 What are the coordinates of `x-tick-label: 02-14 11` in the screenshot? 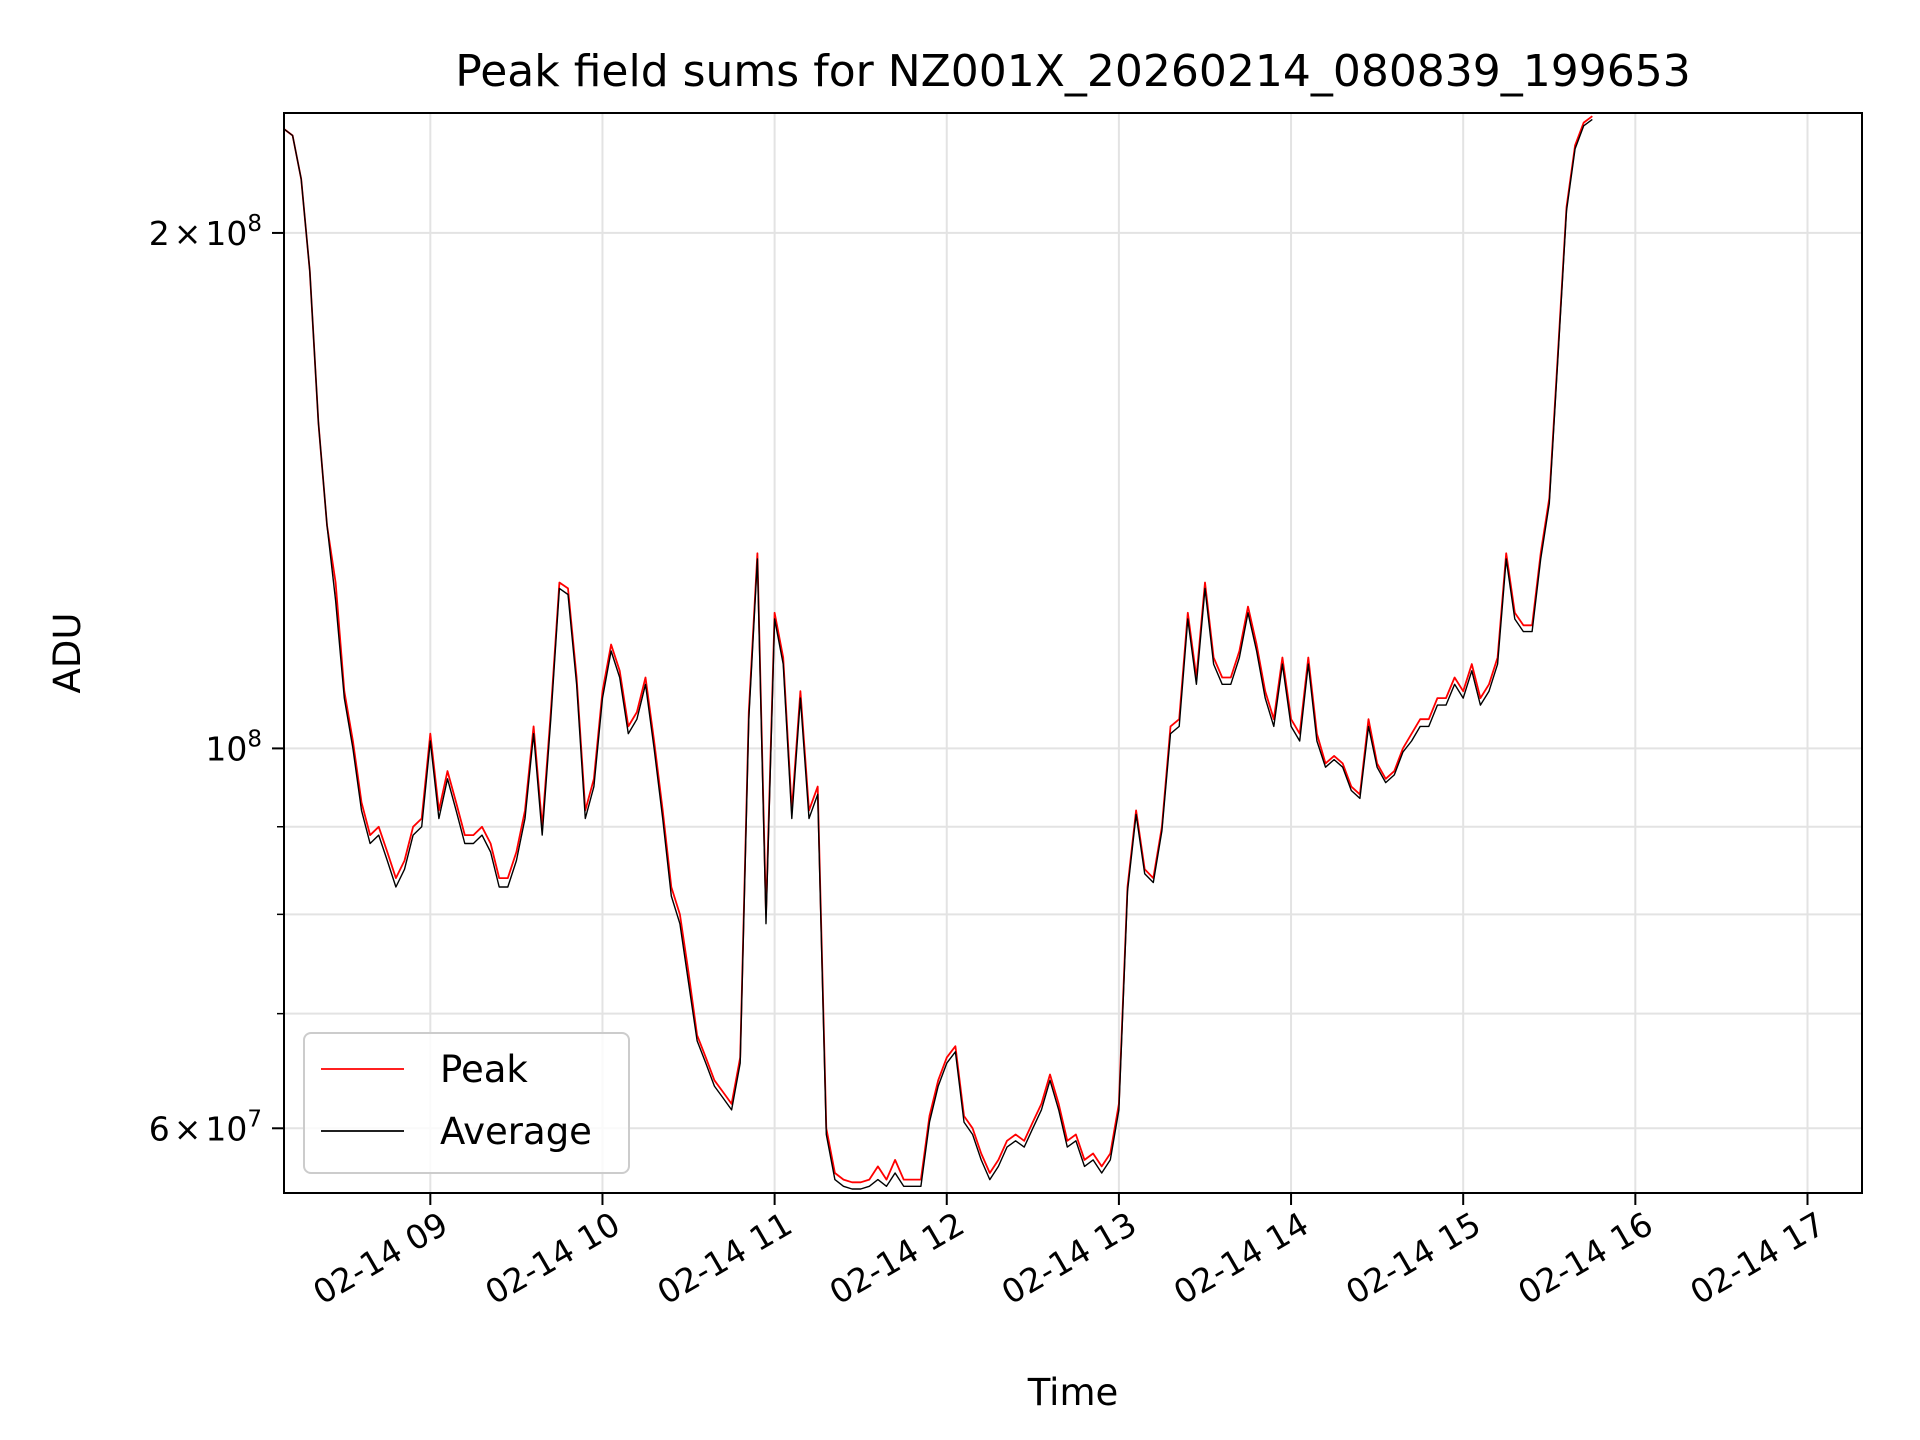 It's located at (725, 1258).